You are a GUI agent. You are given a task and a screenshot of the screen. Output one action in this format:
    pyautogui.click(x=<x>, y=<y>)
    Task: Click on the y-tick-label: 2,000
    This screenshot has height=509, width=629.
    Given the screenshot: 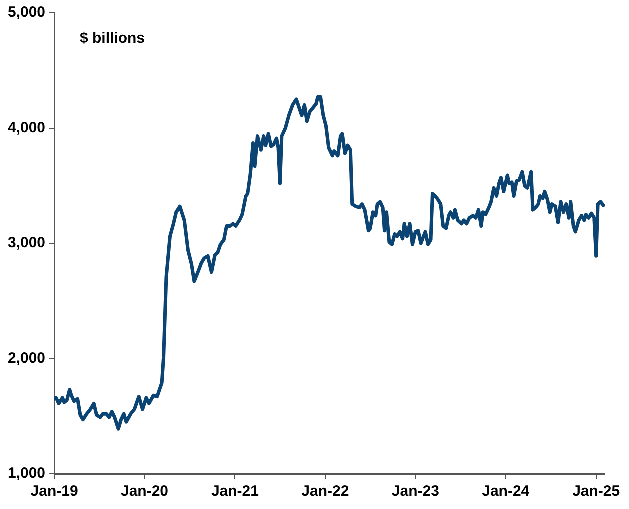 What is the action you would take?
    pyautogui.click(x=27, y=358)
    